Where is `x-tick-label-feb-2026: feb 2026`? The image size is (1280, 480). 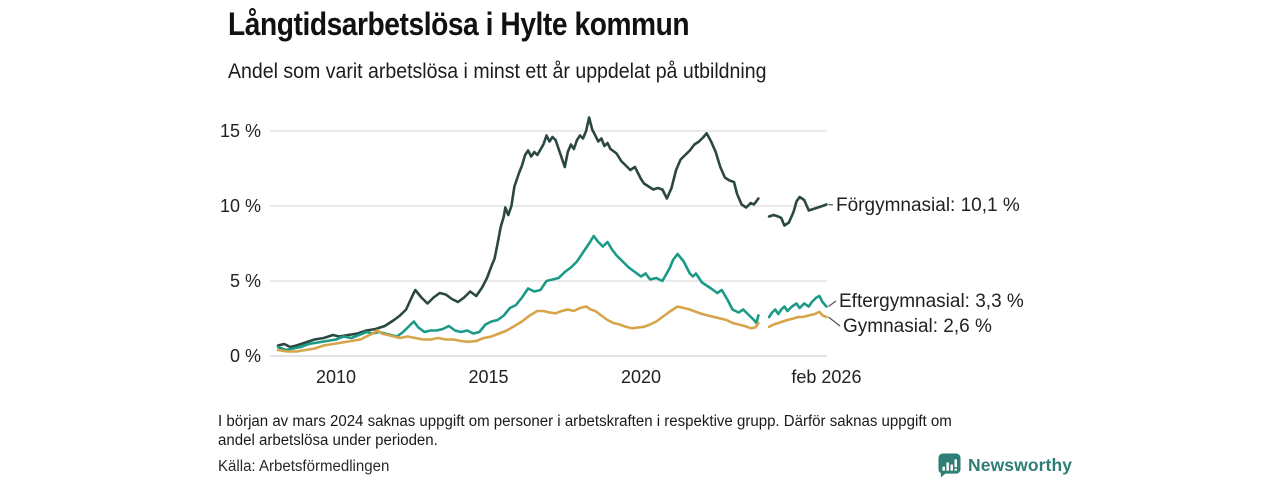
x-tick-label-feb-2026: feb 2026 is located at coordinates (826, 377).